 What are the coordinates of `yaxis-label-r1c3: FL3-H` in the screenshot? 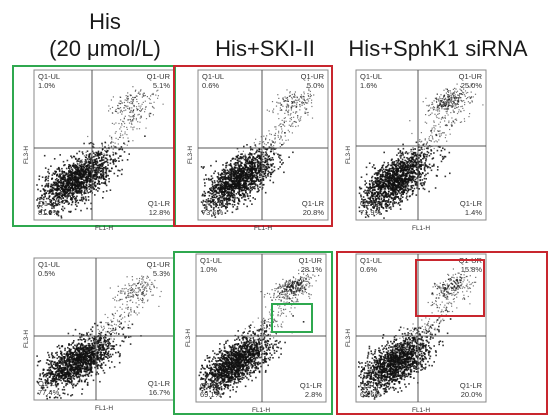 It's located at (348, 155).